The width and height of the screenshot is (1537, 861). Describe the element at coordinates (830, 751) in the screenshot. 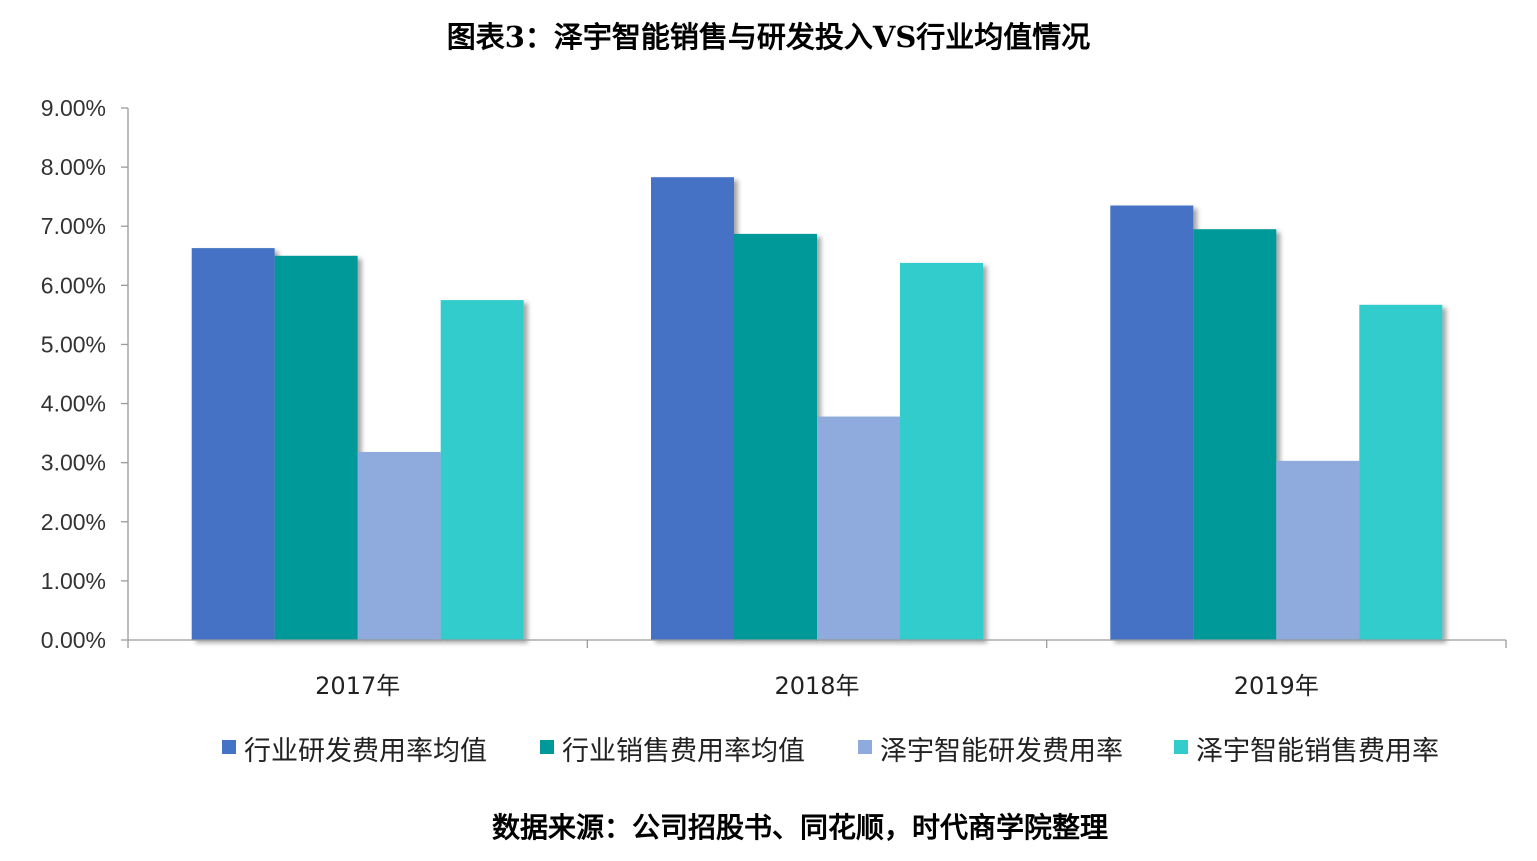

I see `legend: 行业研发费用率均值 行业销售费用率均值 泽宇智能研发费用率 泽宇智能销售费用率` at that location.